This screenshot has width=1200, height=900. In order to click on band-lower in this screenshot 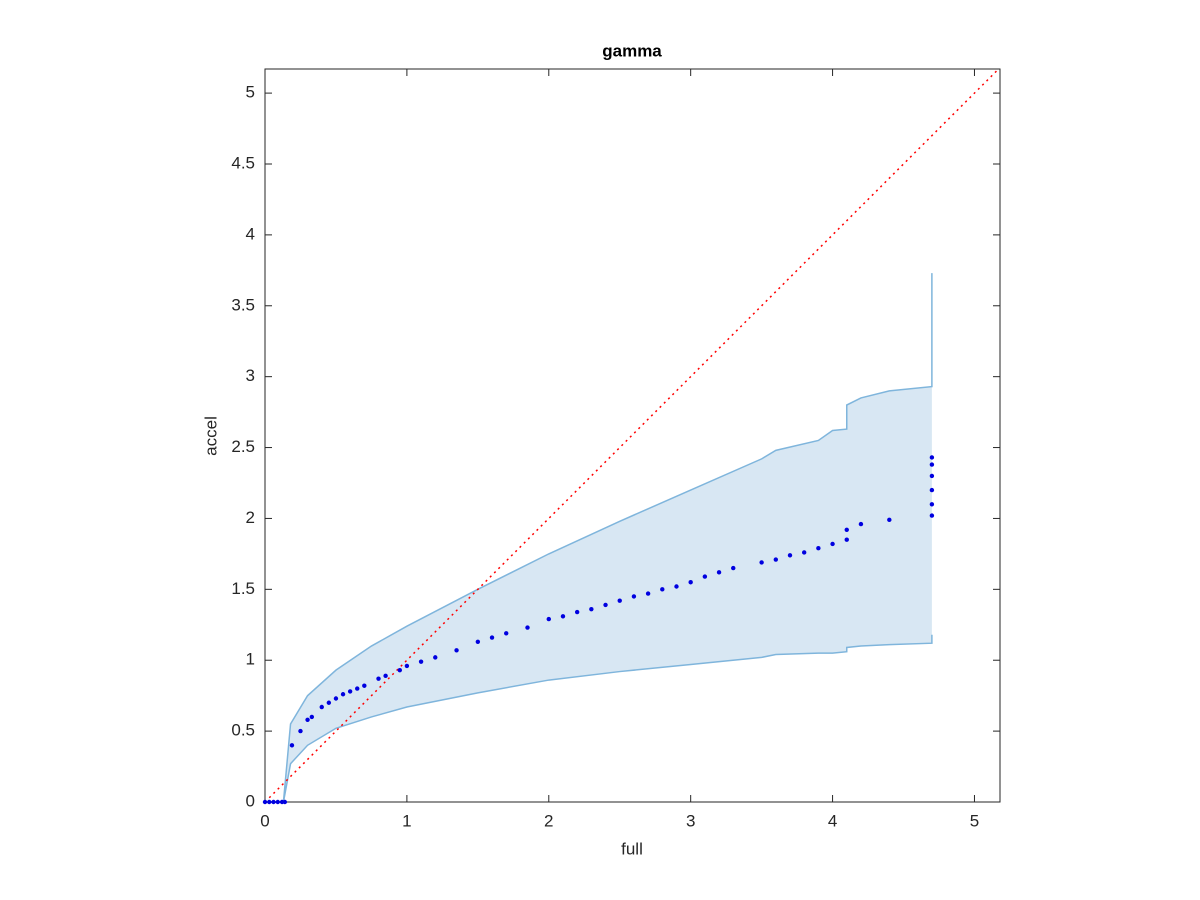, I will do `click(599, 718)`.